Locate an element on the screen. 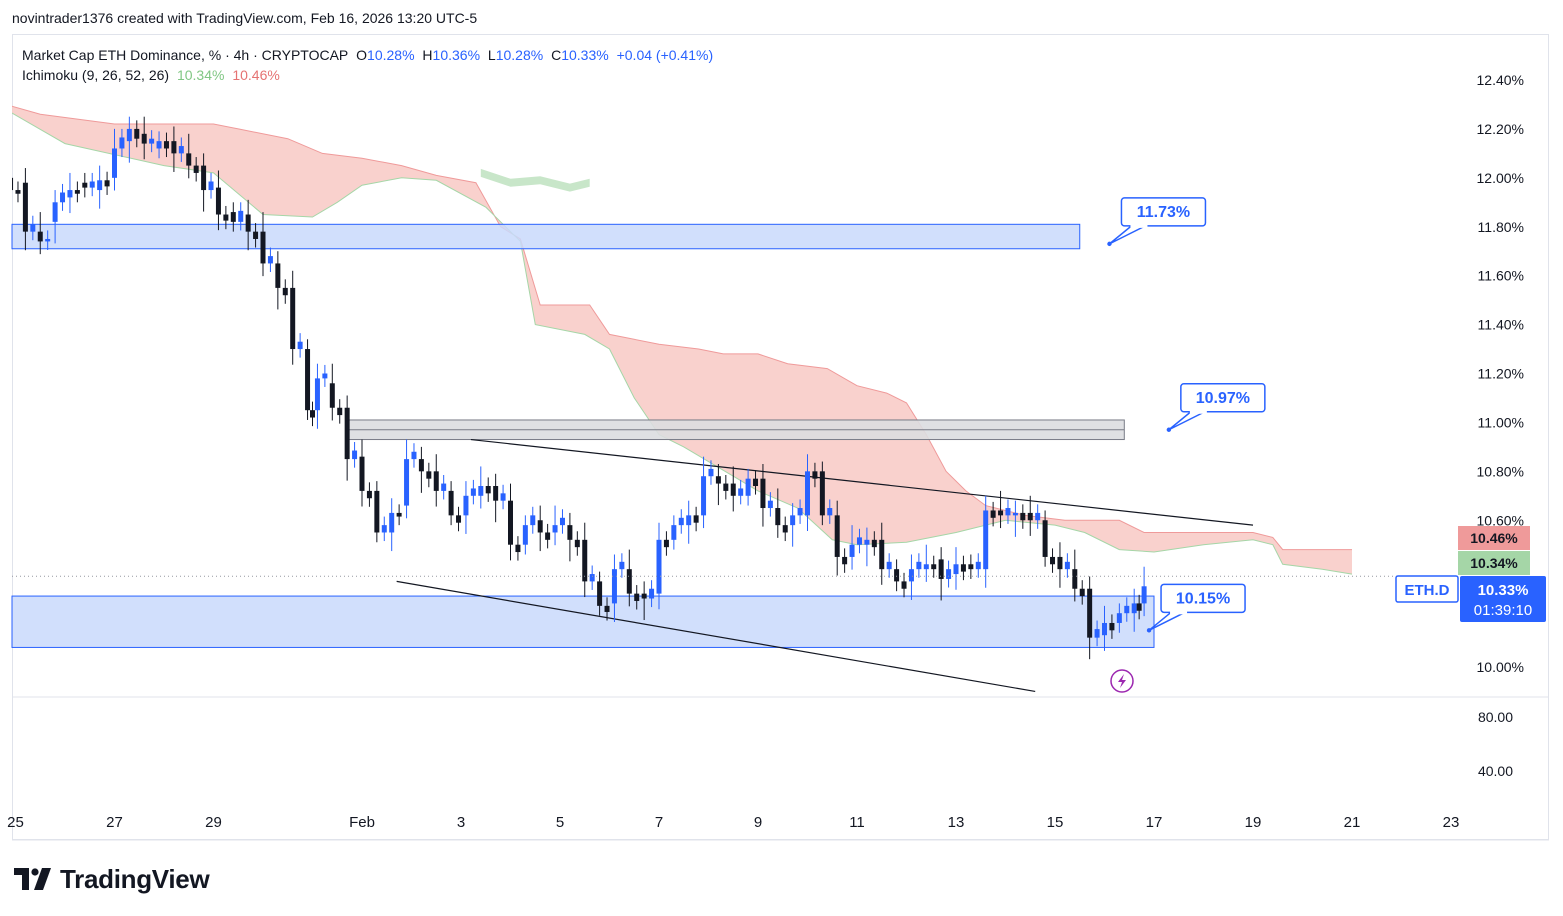  symbol-tag-label: ETH.D is located at coordinates (1427, 590).